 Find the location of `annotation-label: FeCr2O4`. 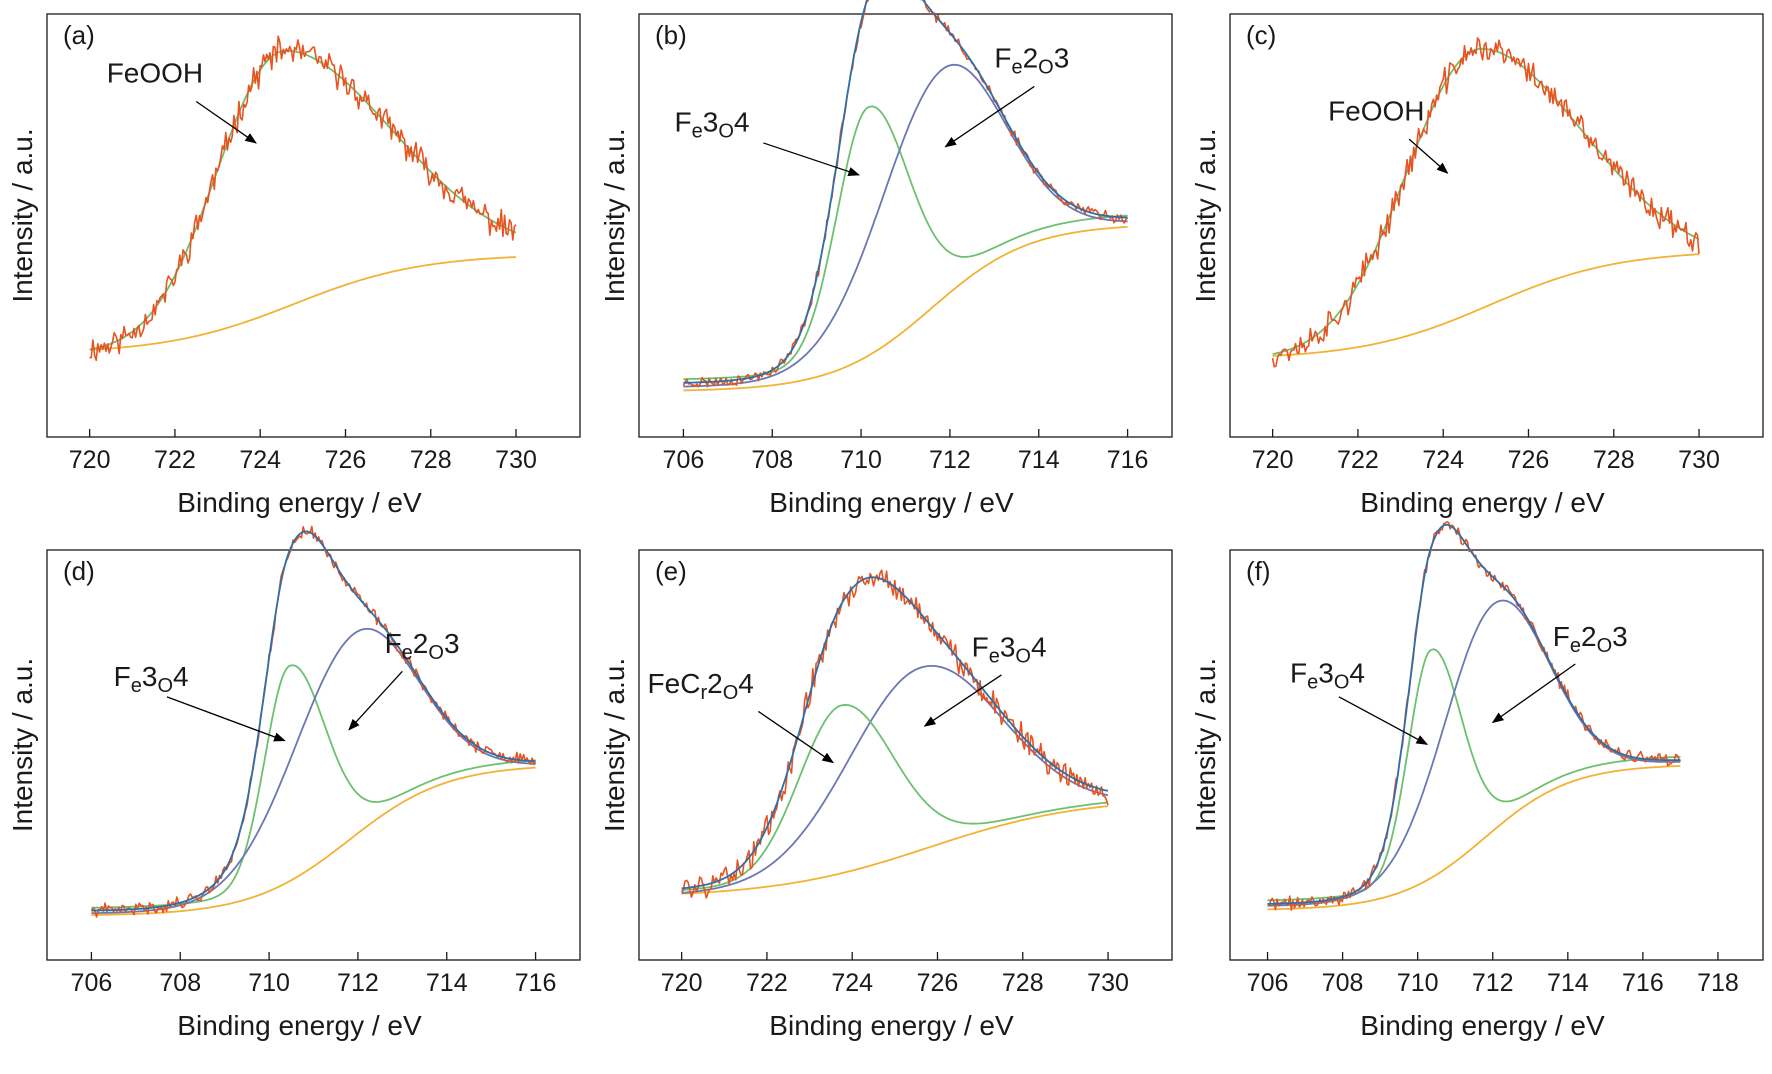

annotation-label: FeCr2O4 is located at coordinates (701, 686).